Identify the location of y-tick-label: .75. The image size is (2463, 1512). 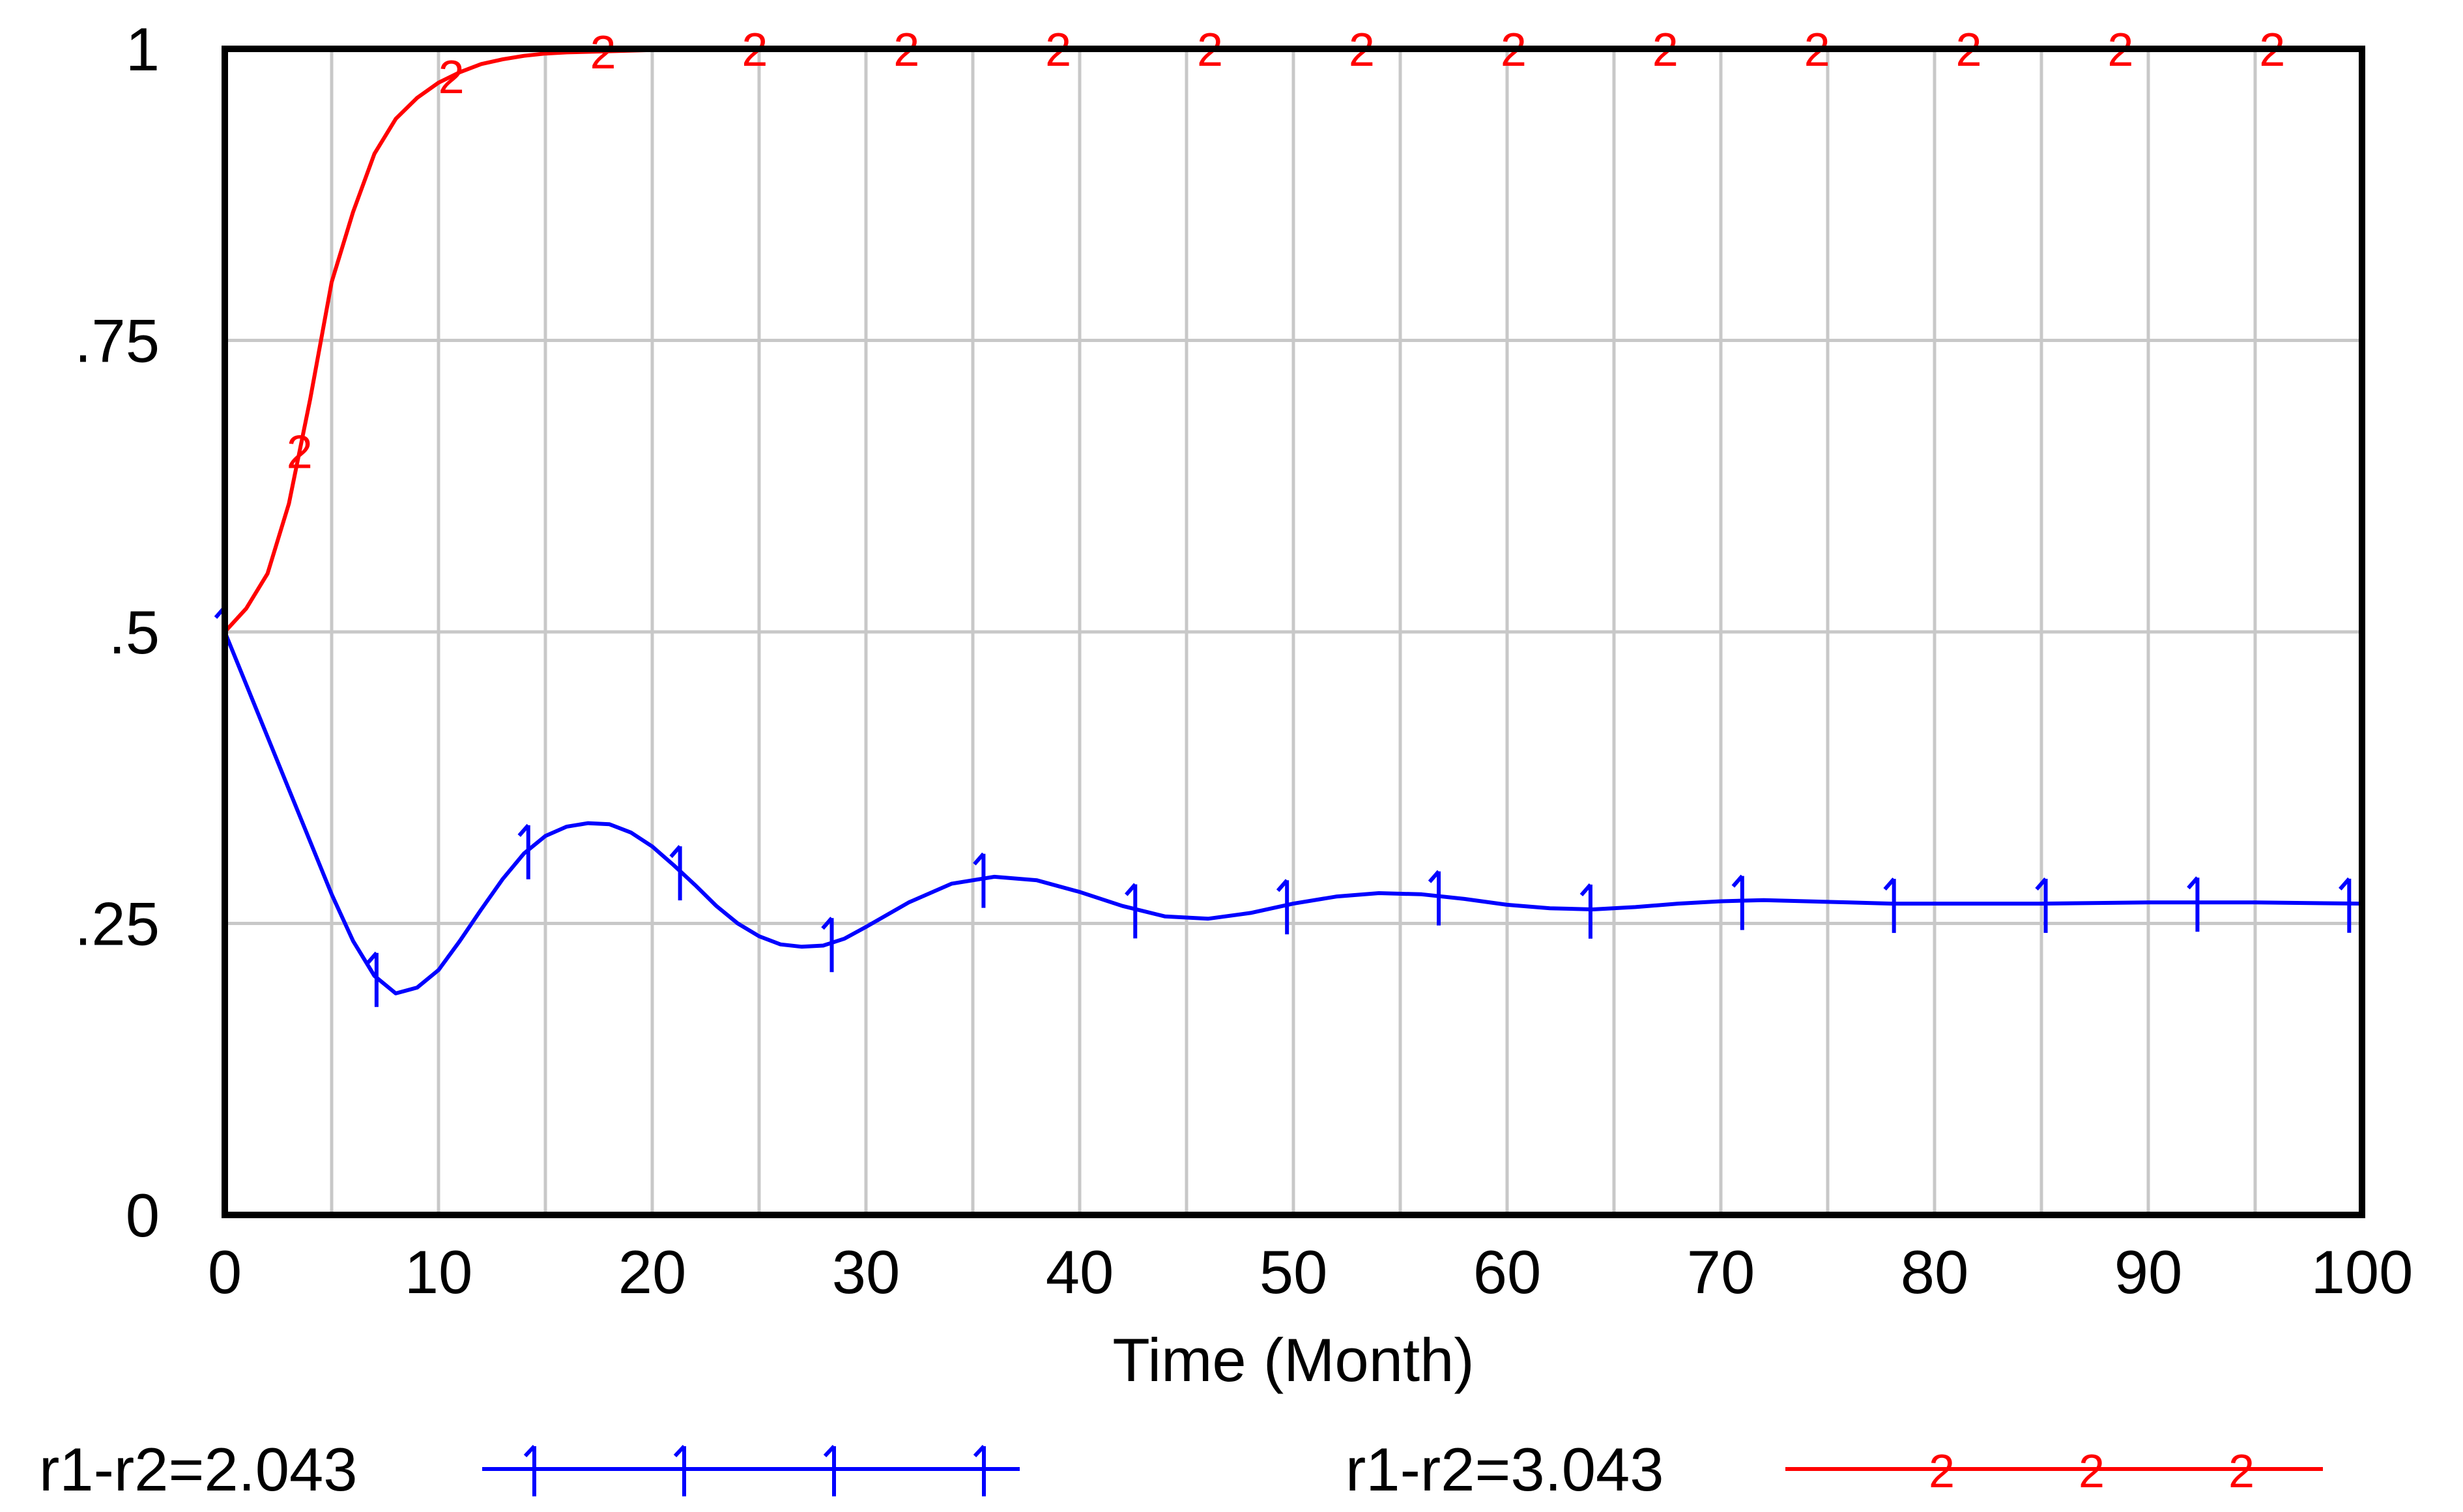
(117, 341).